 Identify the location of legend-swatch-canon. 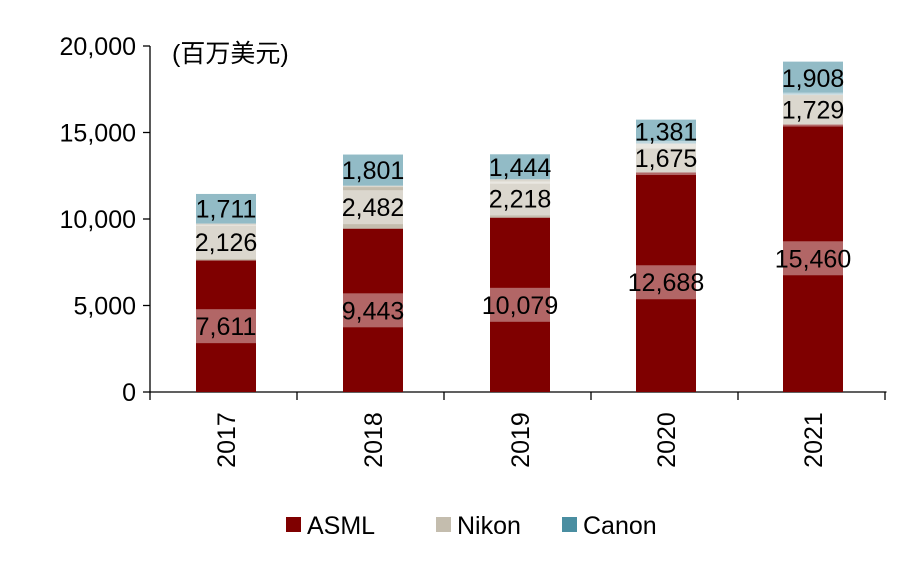
(569, 524).